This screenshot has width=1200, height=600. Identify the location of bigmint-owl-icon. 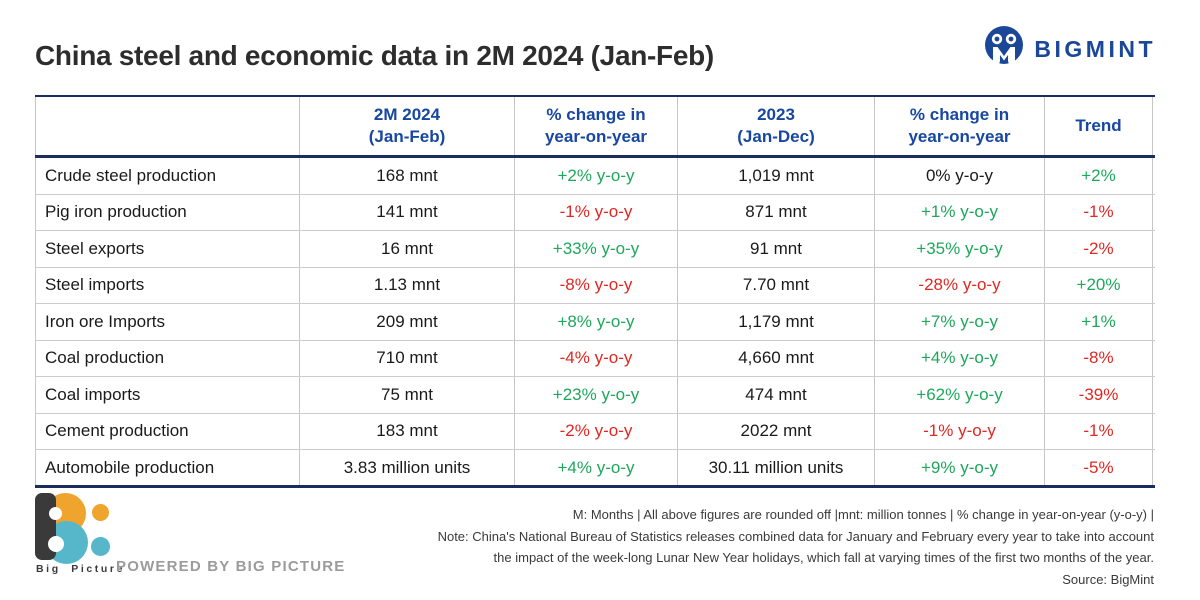
(1004, 47).